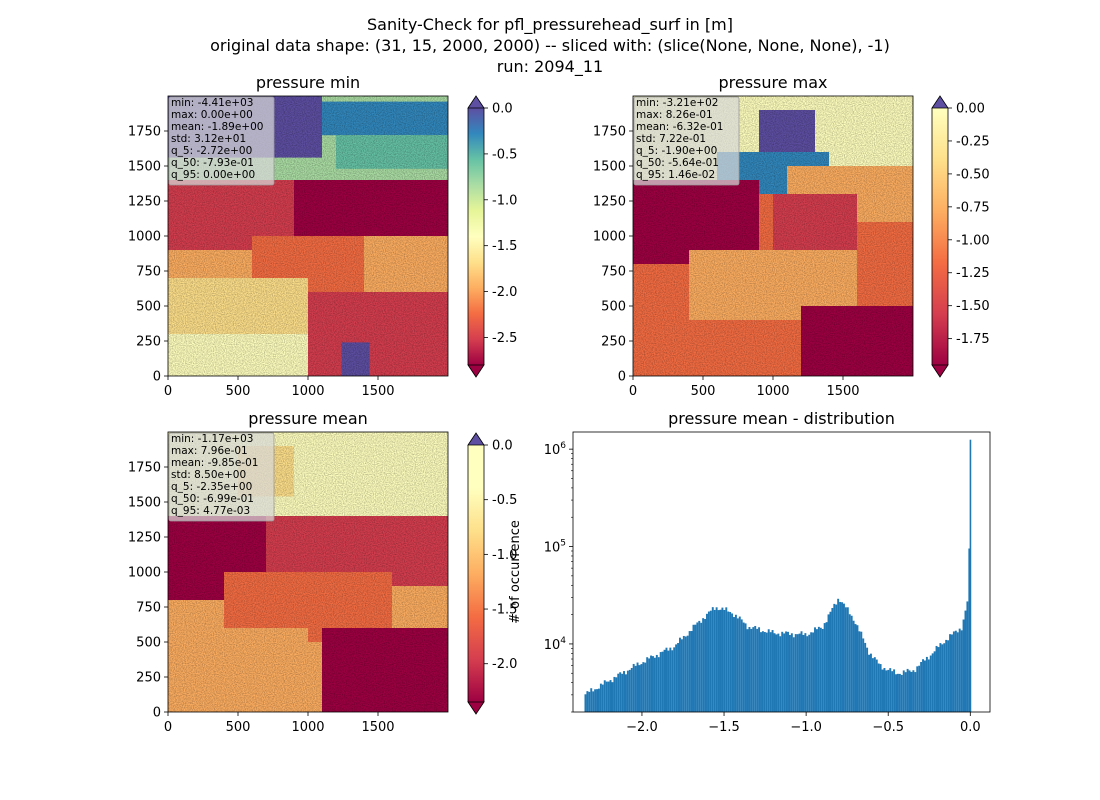  Describe the element at coordinates (940, 236) in the screenshot. I see `colorbar-gradient` at that location.